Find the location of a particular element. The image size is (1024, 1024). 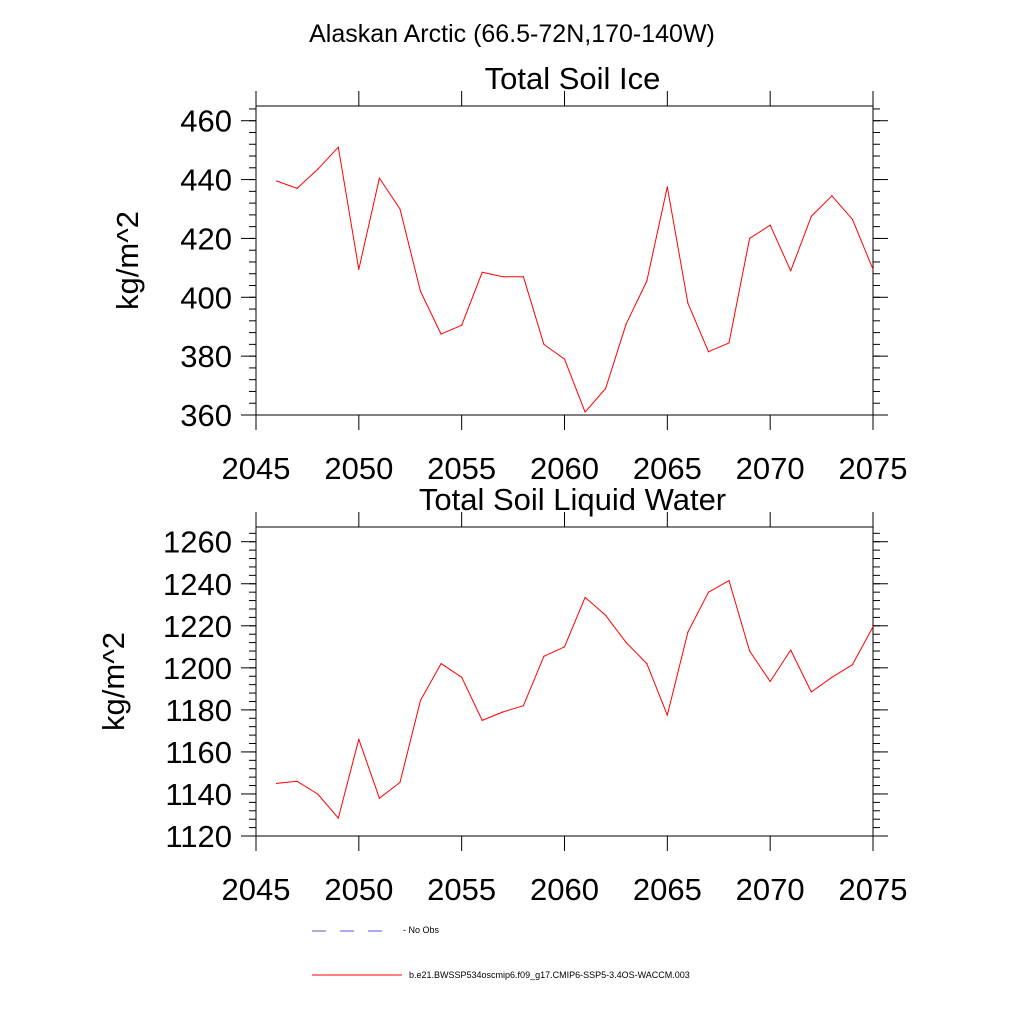

legend-obs-text: - No Obs is located at coordinates (421, 930).